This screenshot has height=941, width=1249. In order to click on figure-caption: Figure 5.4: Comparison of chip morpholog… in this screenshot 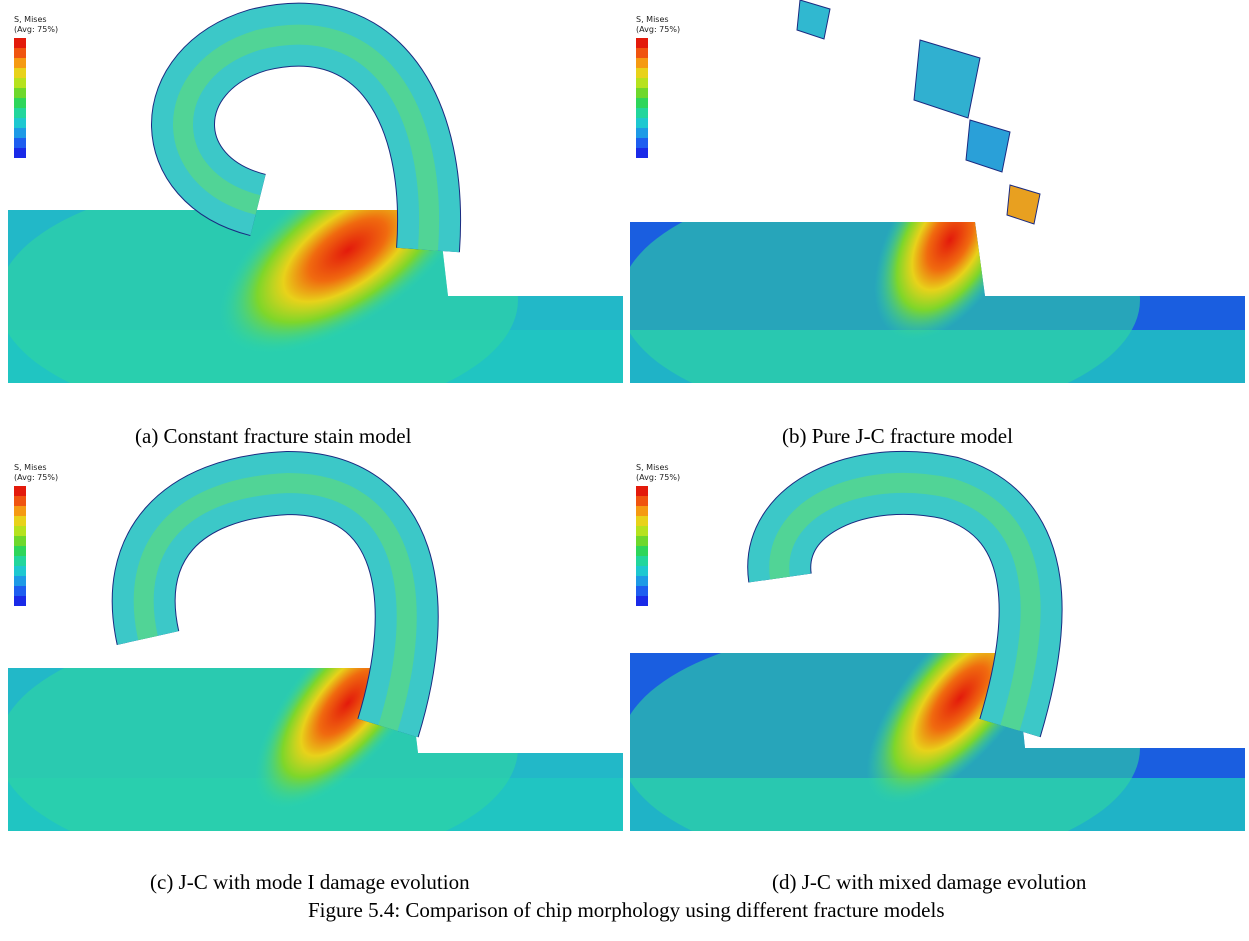, I will do `click(626, 910)`.